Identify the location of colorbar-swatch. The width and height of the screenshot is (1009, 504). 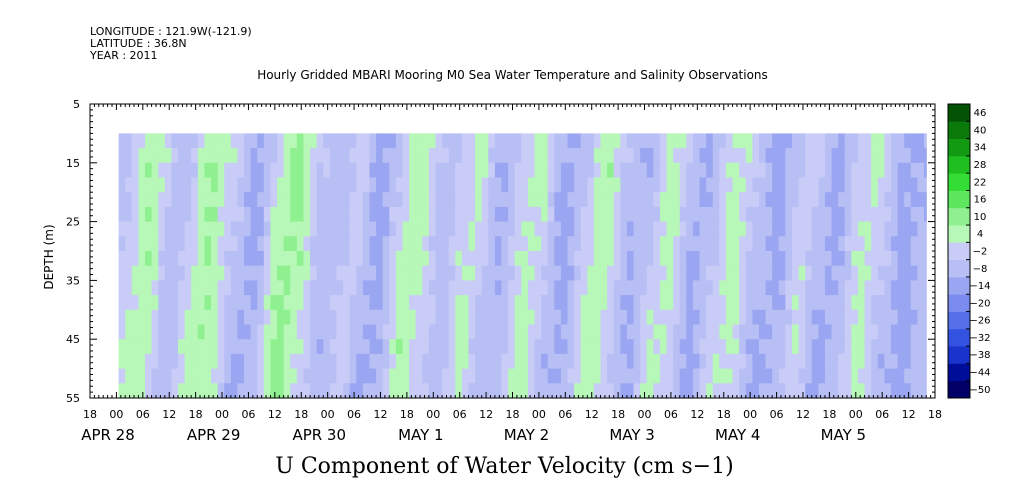
(959, 268).